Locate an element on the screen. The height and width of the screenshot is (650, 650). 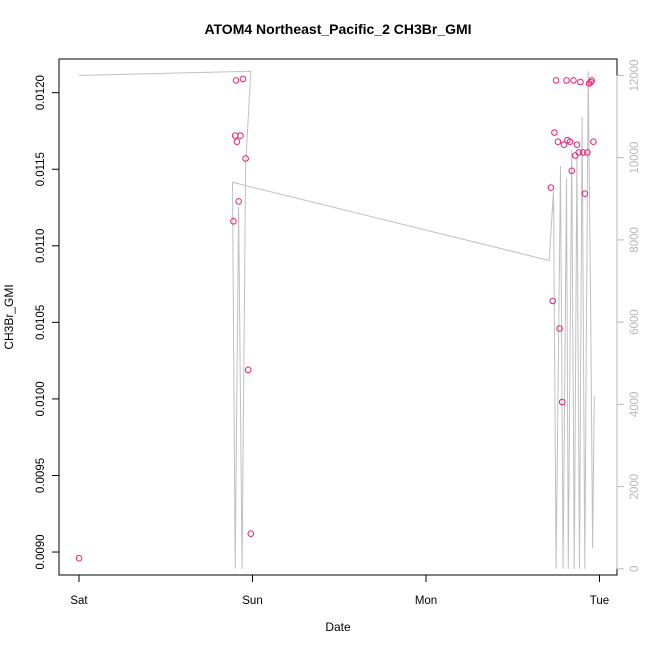
right-tick-label: 10000 is located at coordinates (635, 158).